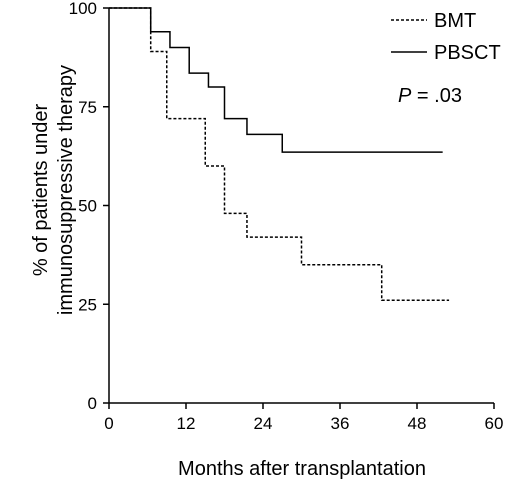 This screenshot has width=520, height=485. Describe the element at coordinates (92, 403) in the screenshot. I see `y-tick-label: 0` at that location.